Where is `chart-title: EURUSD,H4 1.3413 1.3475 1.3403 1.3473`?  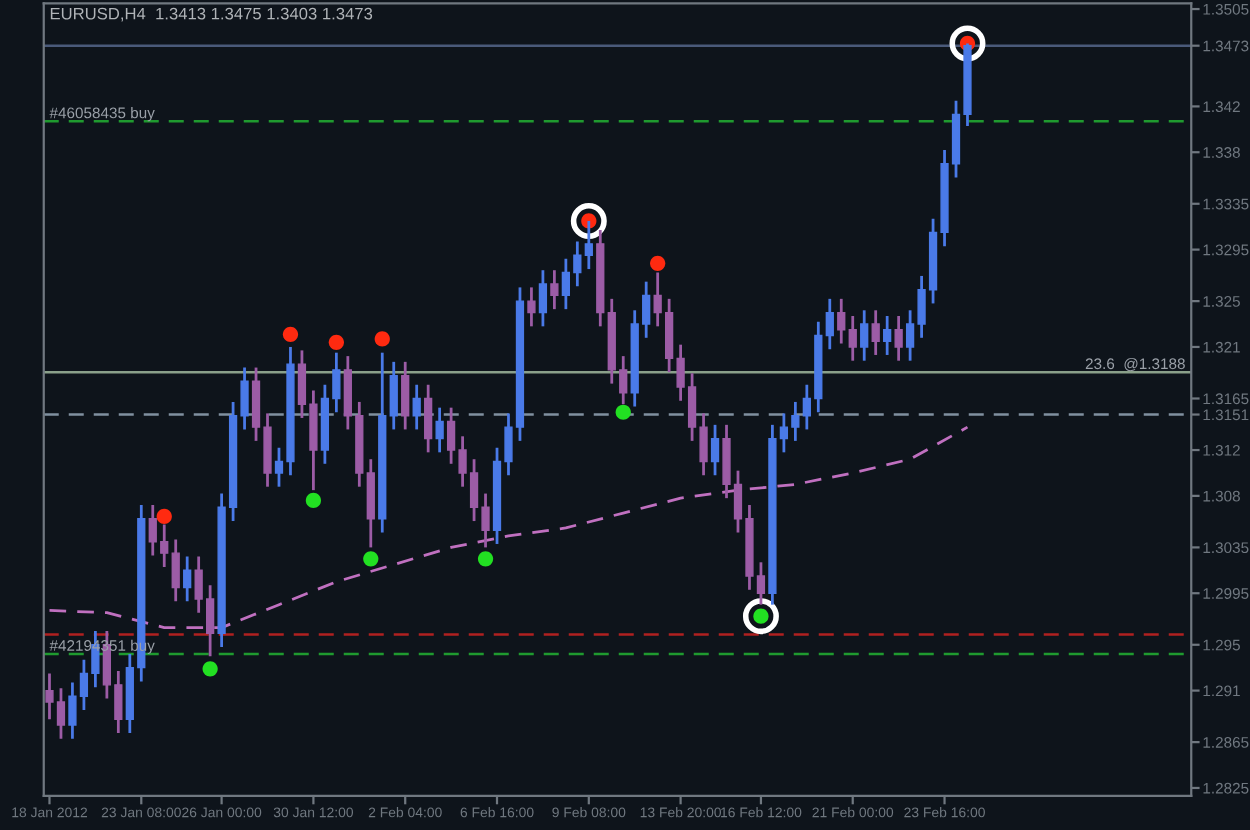
chart-title: EURUSD,H4 1.3413 1.3475 1.3403 1.3473 is located at coordinates (211, 14).